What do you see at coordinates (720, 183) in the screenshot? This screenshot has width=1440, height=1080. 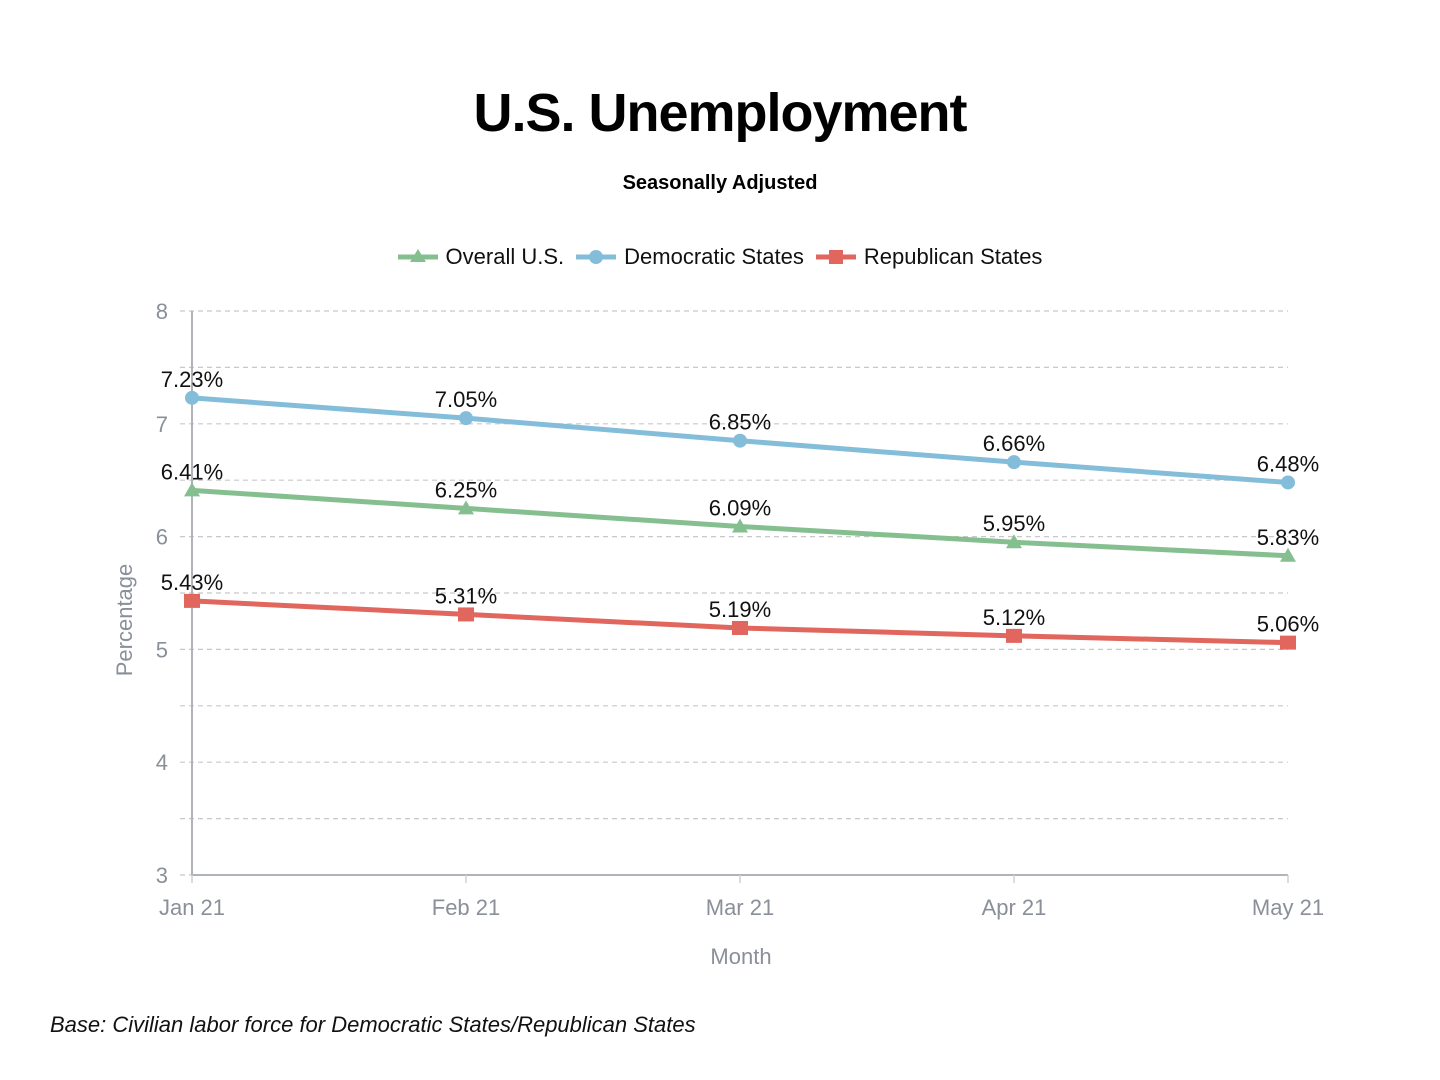 I see `chart-subtitle: Seasonally Adjusted` at bounding box center [720, 183].